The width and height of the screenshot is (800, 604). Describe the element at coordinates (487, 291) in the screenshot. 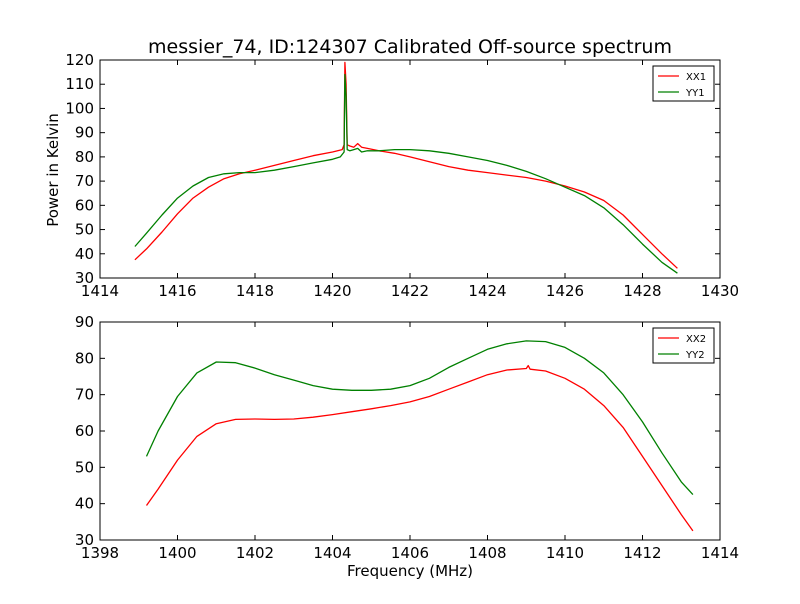

I see `top-x-tick-label: 1424` at that location.